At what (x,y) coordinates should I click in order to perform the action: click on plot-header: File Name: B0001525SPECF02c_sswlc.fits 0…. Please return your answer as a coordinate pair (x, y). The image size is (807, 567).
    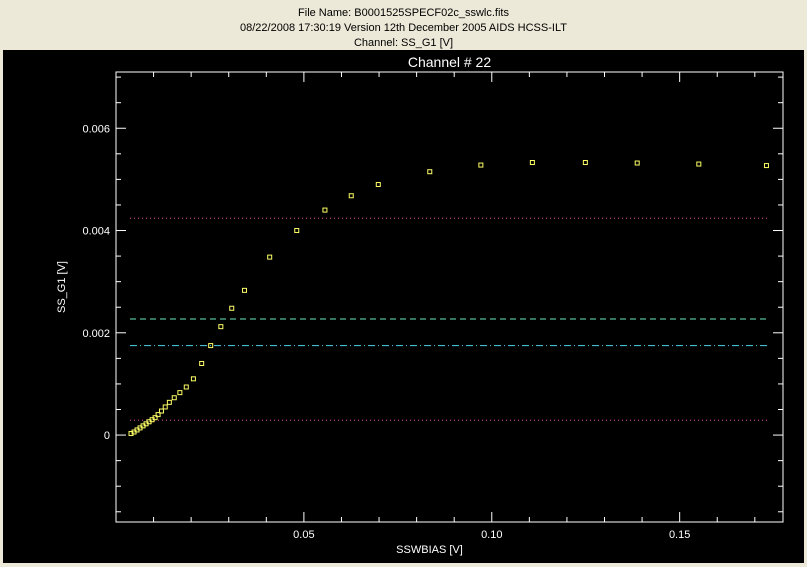
    Looking at the image, I should click on (403, 25).